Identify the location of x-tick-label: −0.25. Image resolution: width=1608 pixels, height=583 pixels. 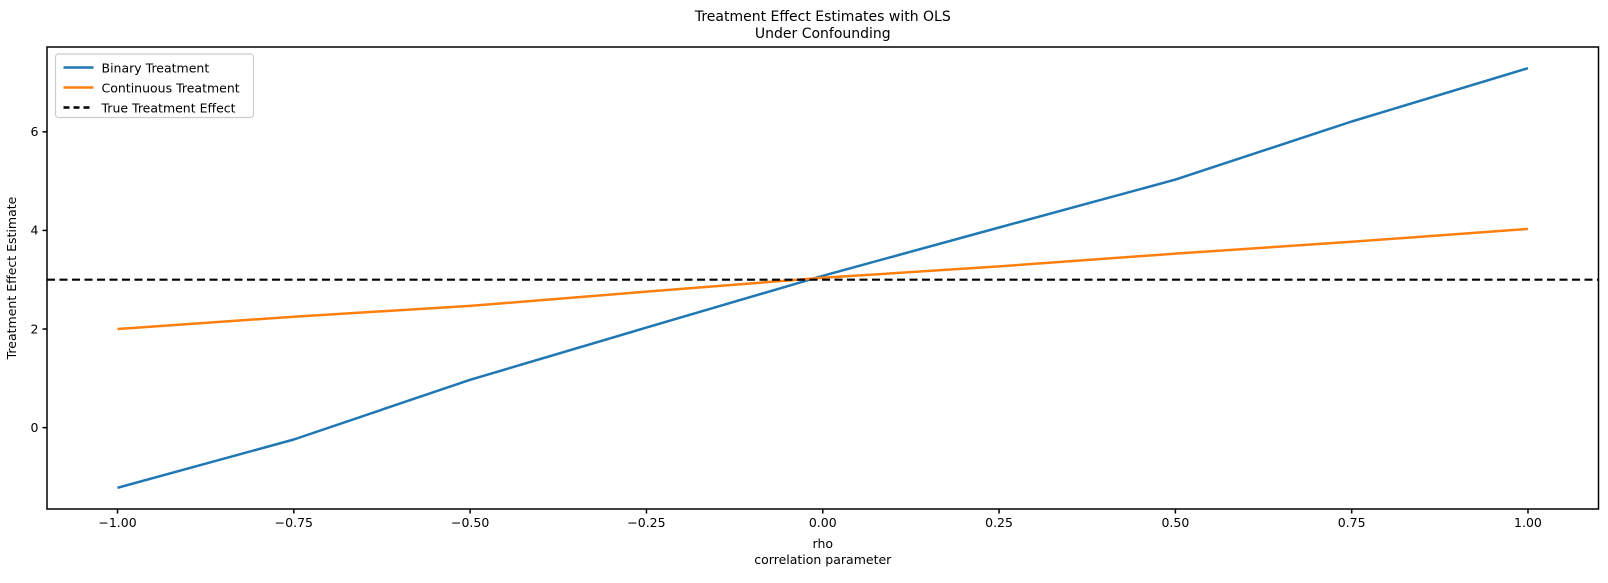
(646, 522).